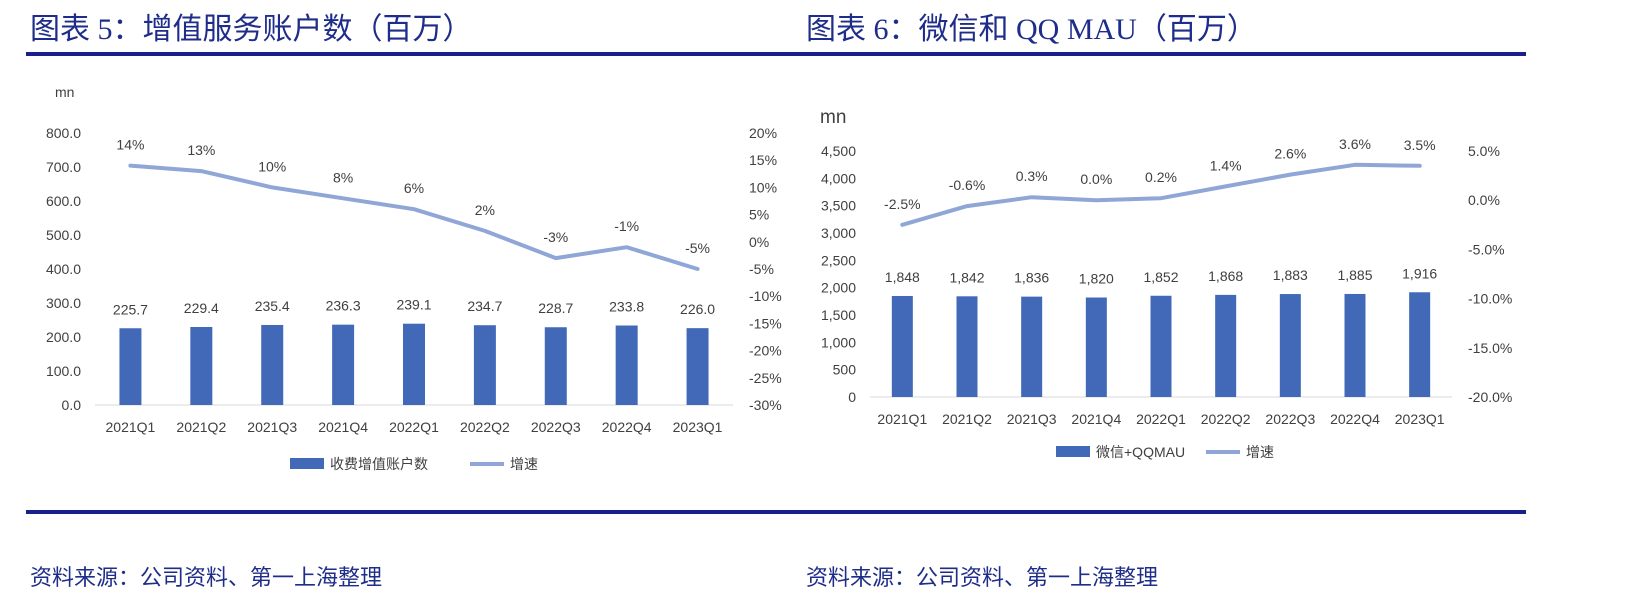 The image size is (1648, 592). What do you see at coordinates (555, 308) in the screenshot?
I see `bar-data-label: 228.7` at bounding box center [555, 308].